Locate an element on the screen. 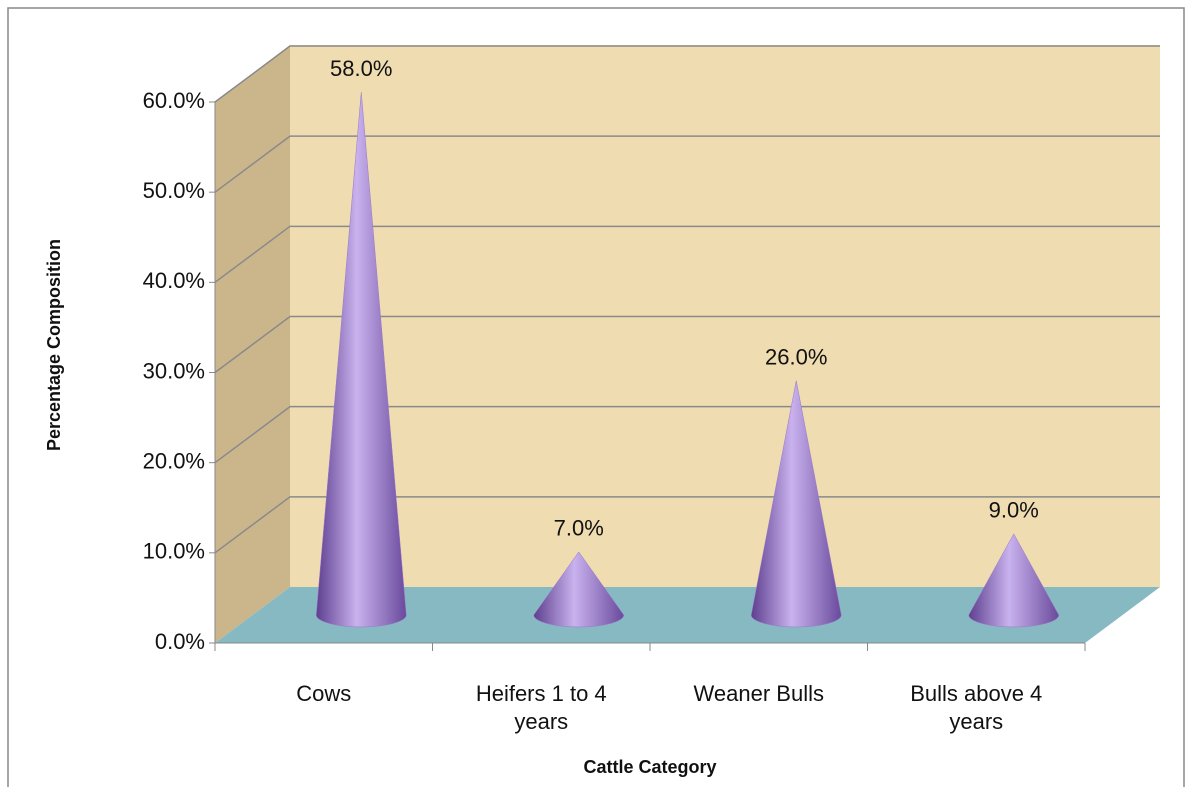 Image resolution: width=1191 pixels, height=787 pixels. y-tick-label: 0.0% is located at coordinates (180, 641).